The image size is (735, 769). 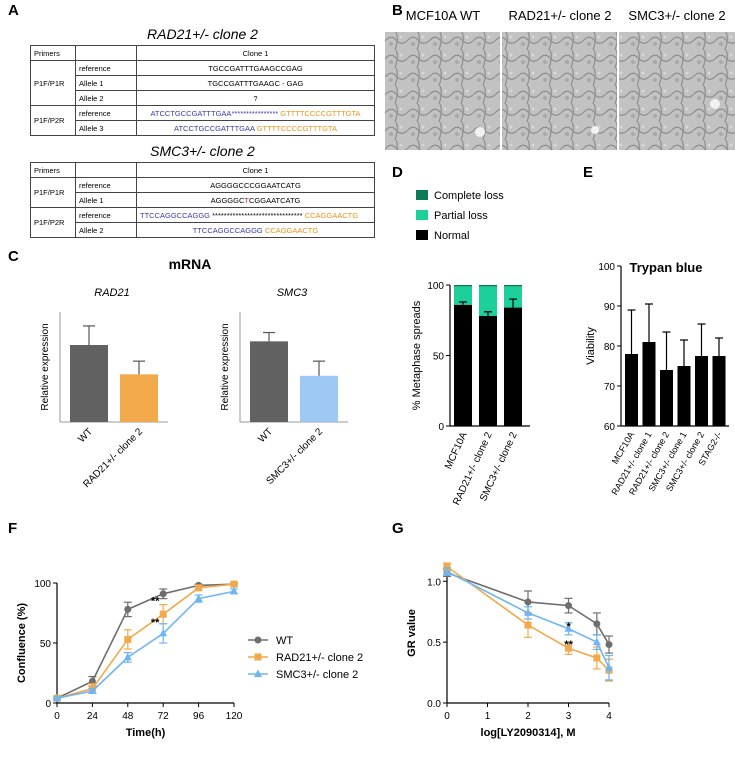 I want to click on panel-letter-a: A, so click(x=13, y=10).